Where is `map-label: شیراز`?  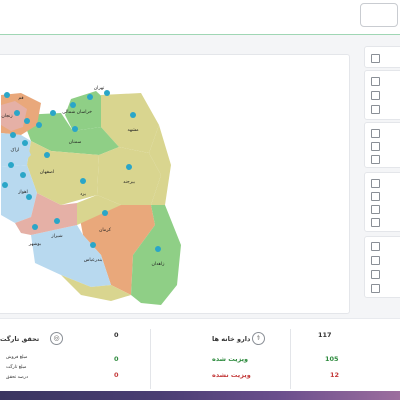 map-label: شیراز is located at coordinates (56, 236).